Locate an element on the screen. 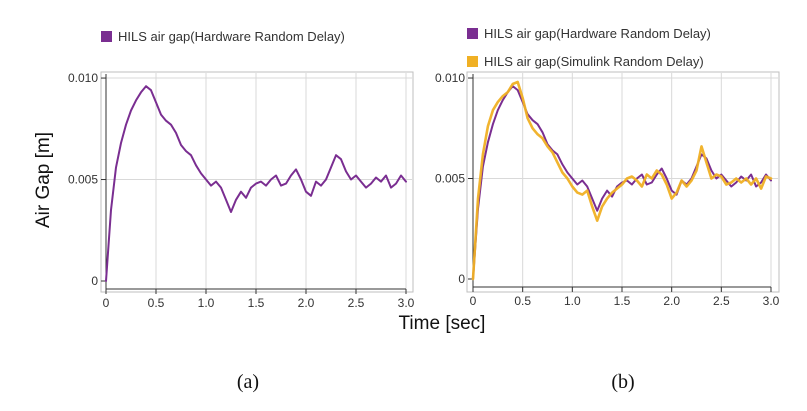 Image resolution: width=807 pixels, height=411 pixels. panel-caption-b: (b) is located at coordinates (622, 382).